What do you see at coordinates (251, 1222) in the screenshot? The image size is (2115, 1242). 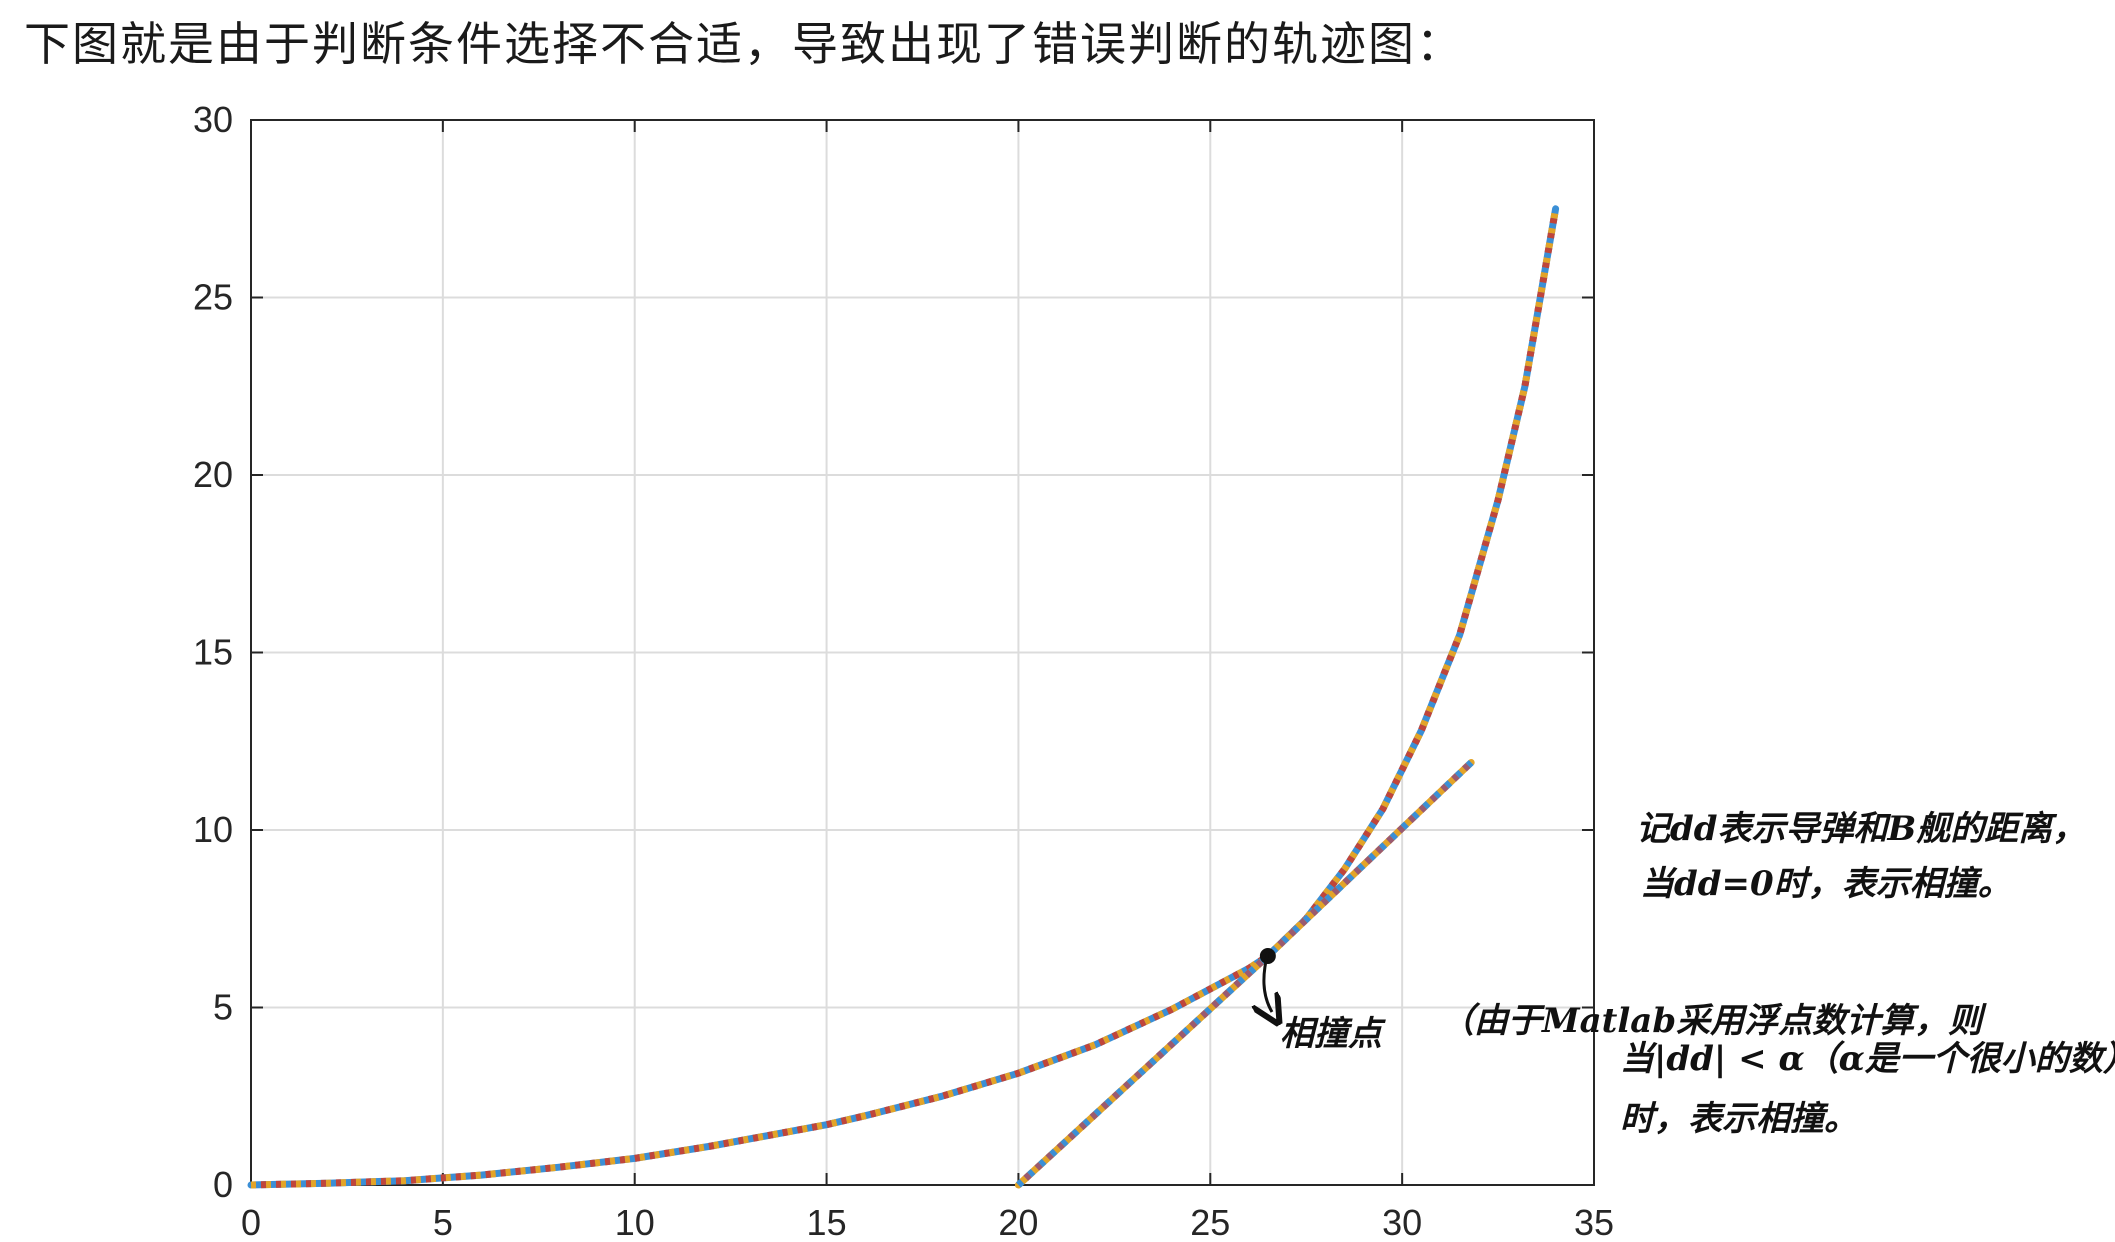 I see `x-tick-label-0: 0` at bounding box center [251, 1222].